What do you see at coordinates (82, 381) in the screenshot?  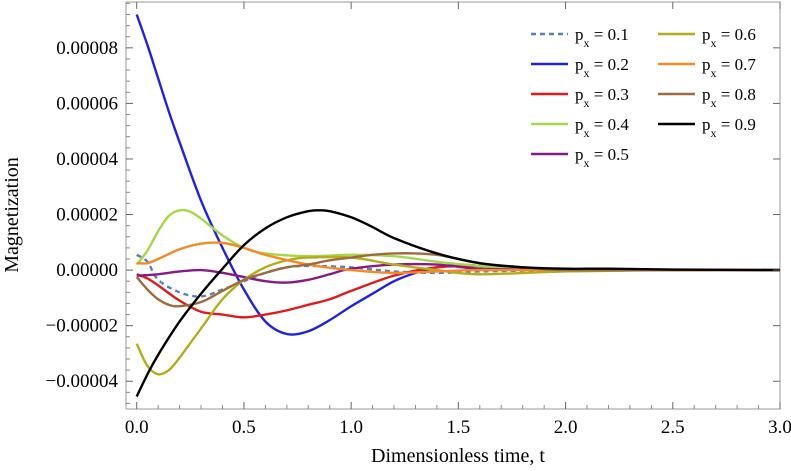 I see `y-tick-label: −0.00004` at bounding box center [82, 381].